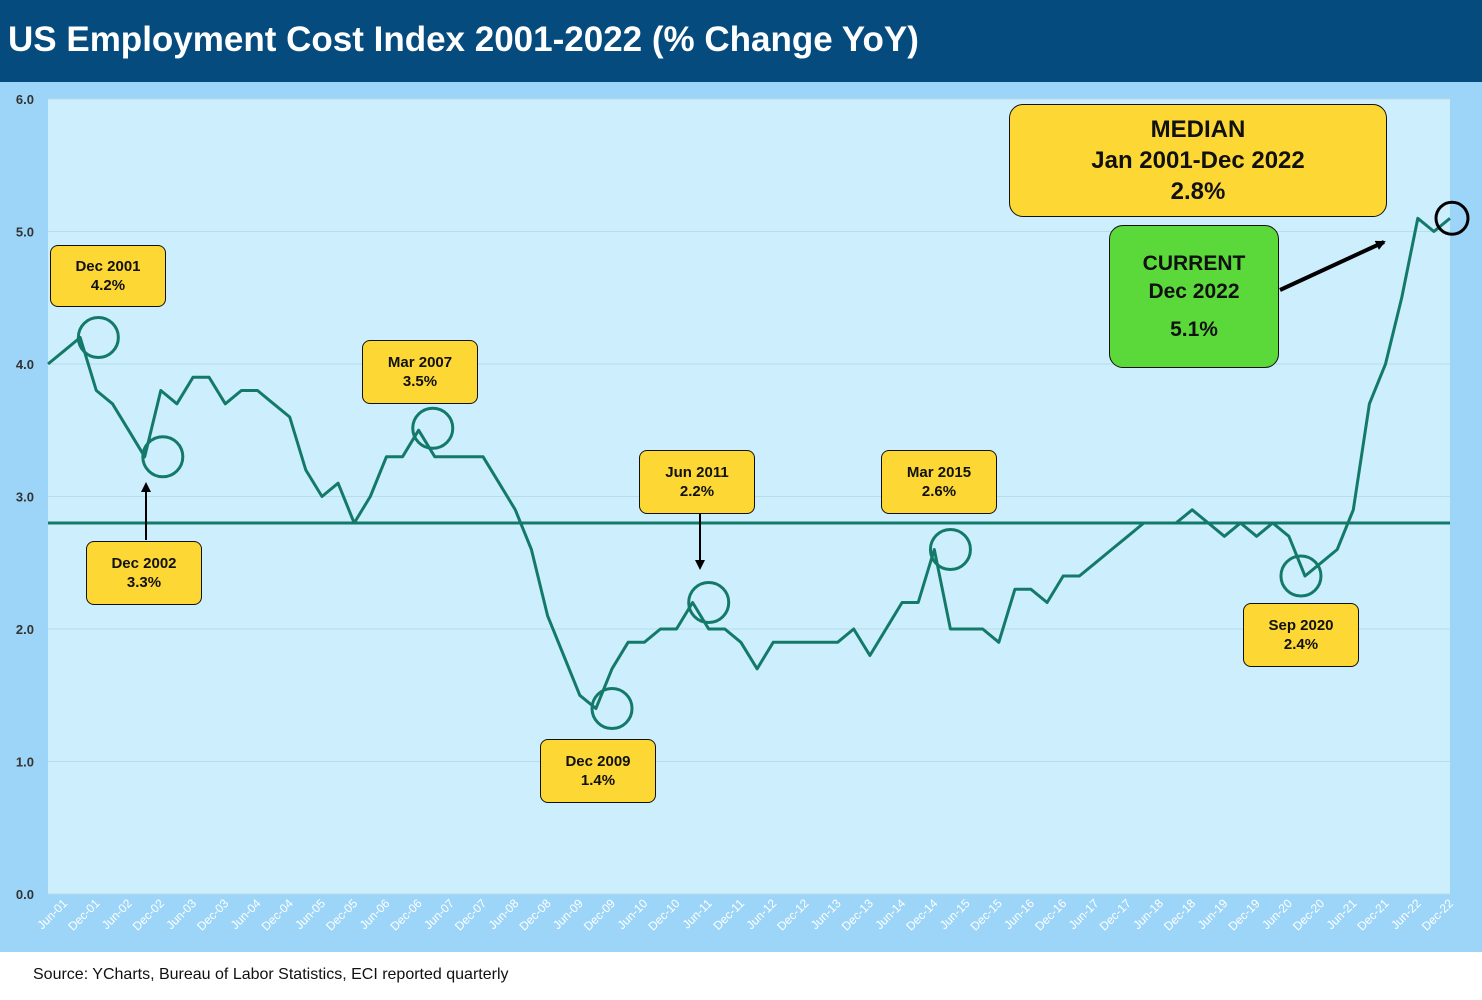  What do you see at coordinates (1243, 914) in the screenshot?
I see `x-tick-label: Dec-19` at bounding box center [1243, 914].